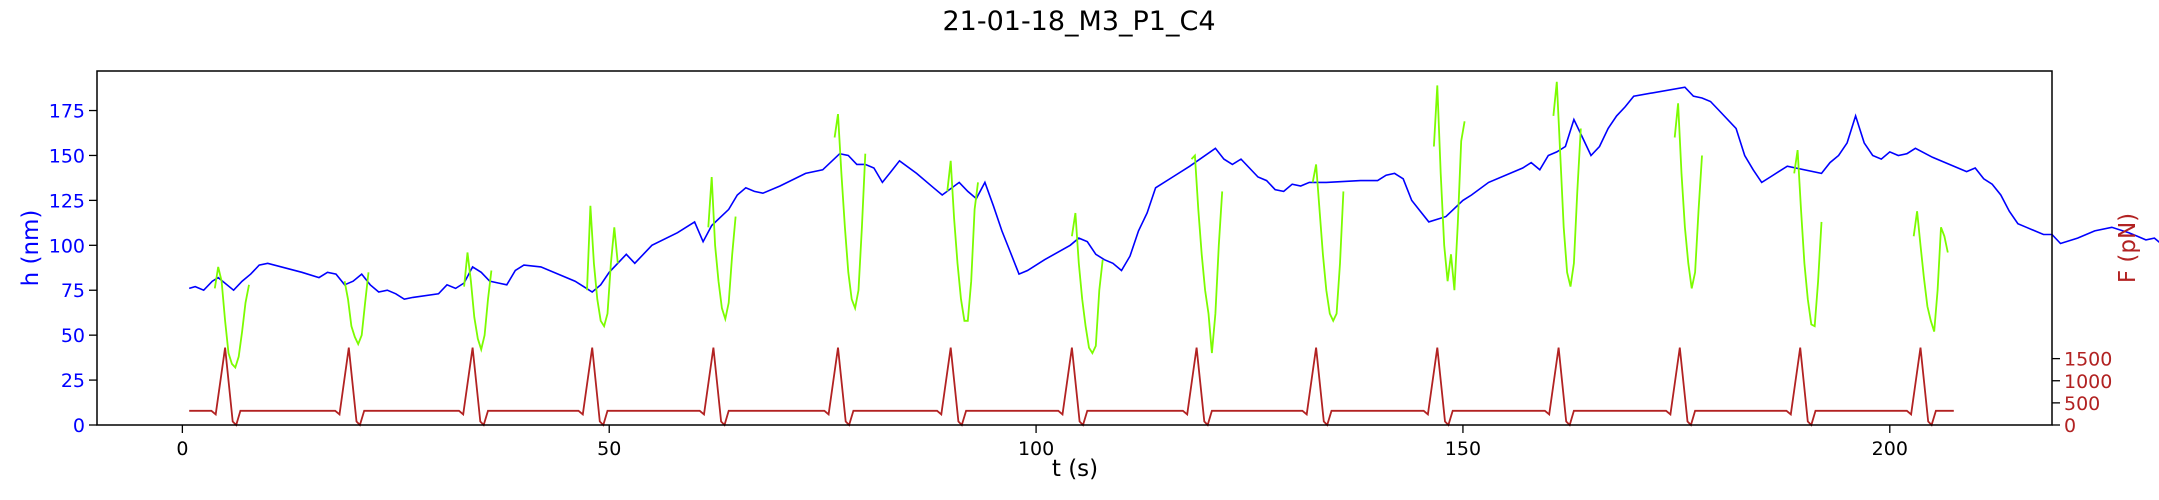 This screenshot has width=2159, height=500. What do you see at coordinates (73, 336) in the screenshot?
I see `y-left-tick-label: 50` at bounding box center [73, 336].